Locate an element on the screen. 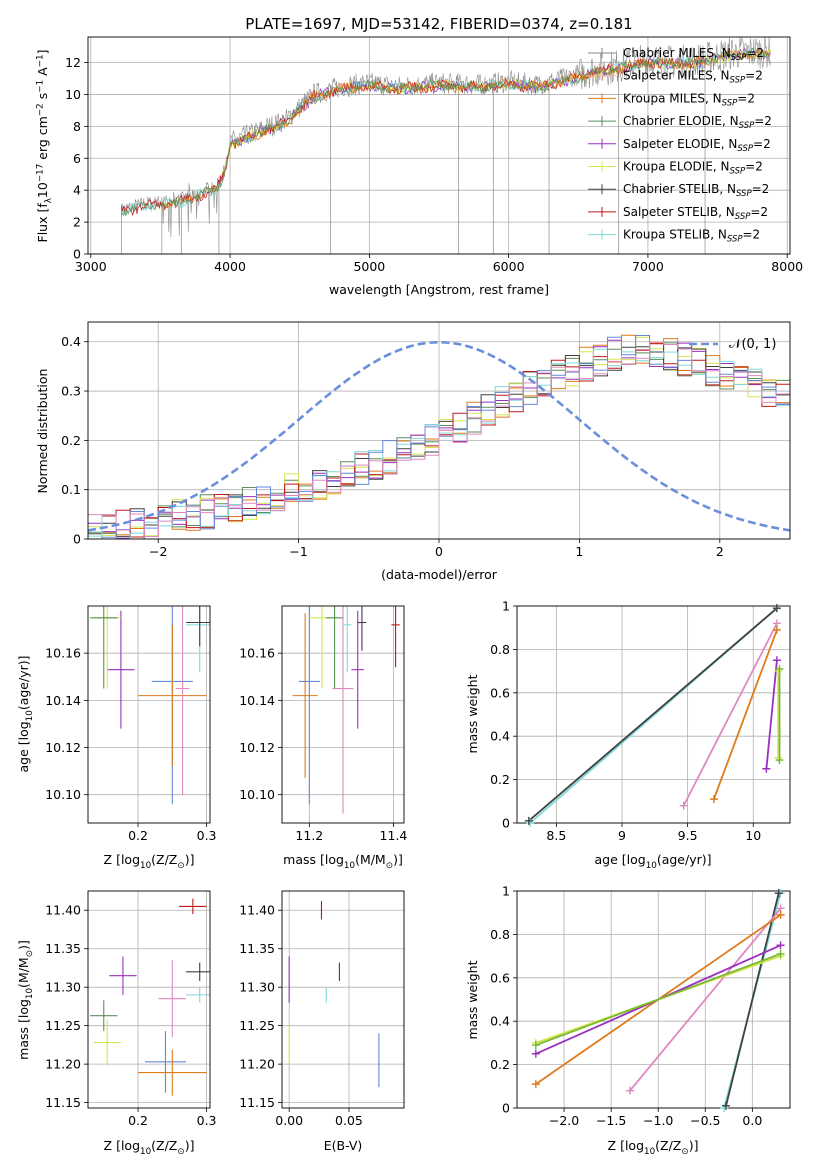 The width and height of the screenshot is (819, 1170). ticks: 0.2 0.3 10.10 10.12 10.14 10.16 is located at coordinates (130, 744).